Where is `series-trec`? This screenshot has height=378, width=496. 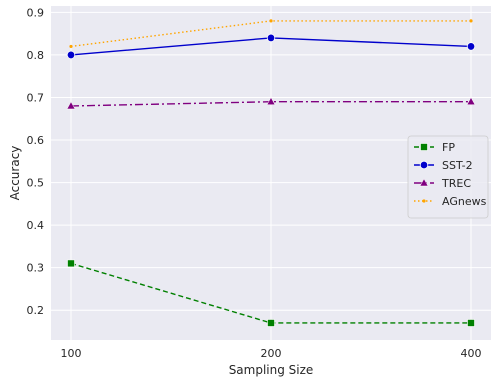 series-trec is located at coordinates (271, 103).